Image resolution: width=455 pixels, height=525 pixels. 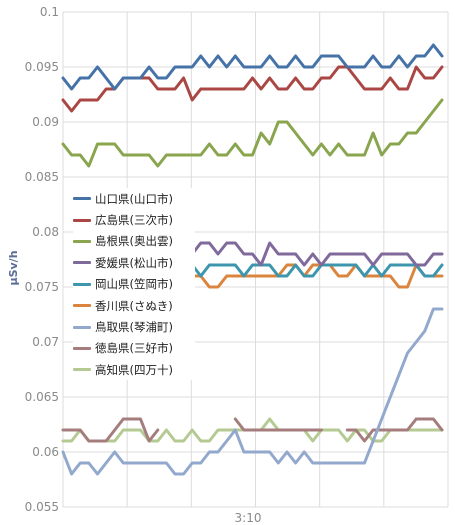 I want to click on legend-item: 高知県(四万十), so click(x=134, y=369).